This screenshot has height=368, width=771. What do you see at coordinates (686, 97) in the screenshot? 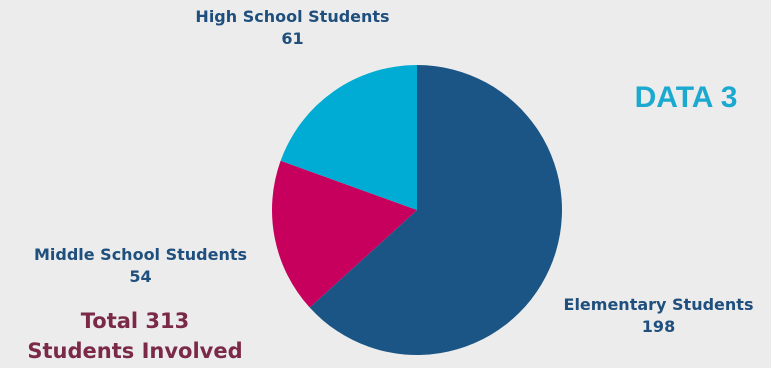
I see `chart-title: DATA 3` at bounding box center [686, 97].